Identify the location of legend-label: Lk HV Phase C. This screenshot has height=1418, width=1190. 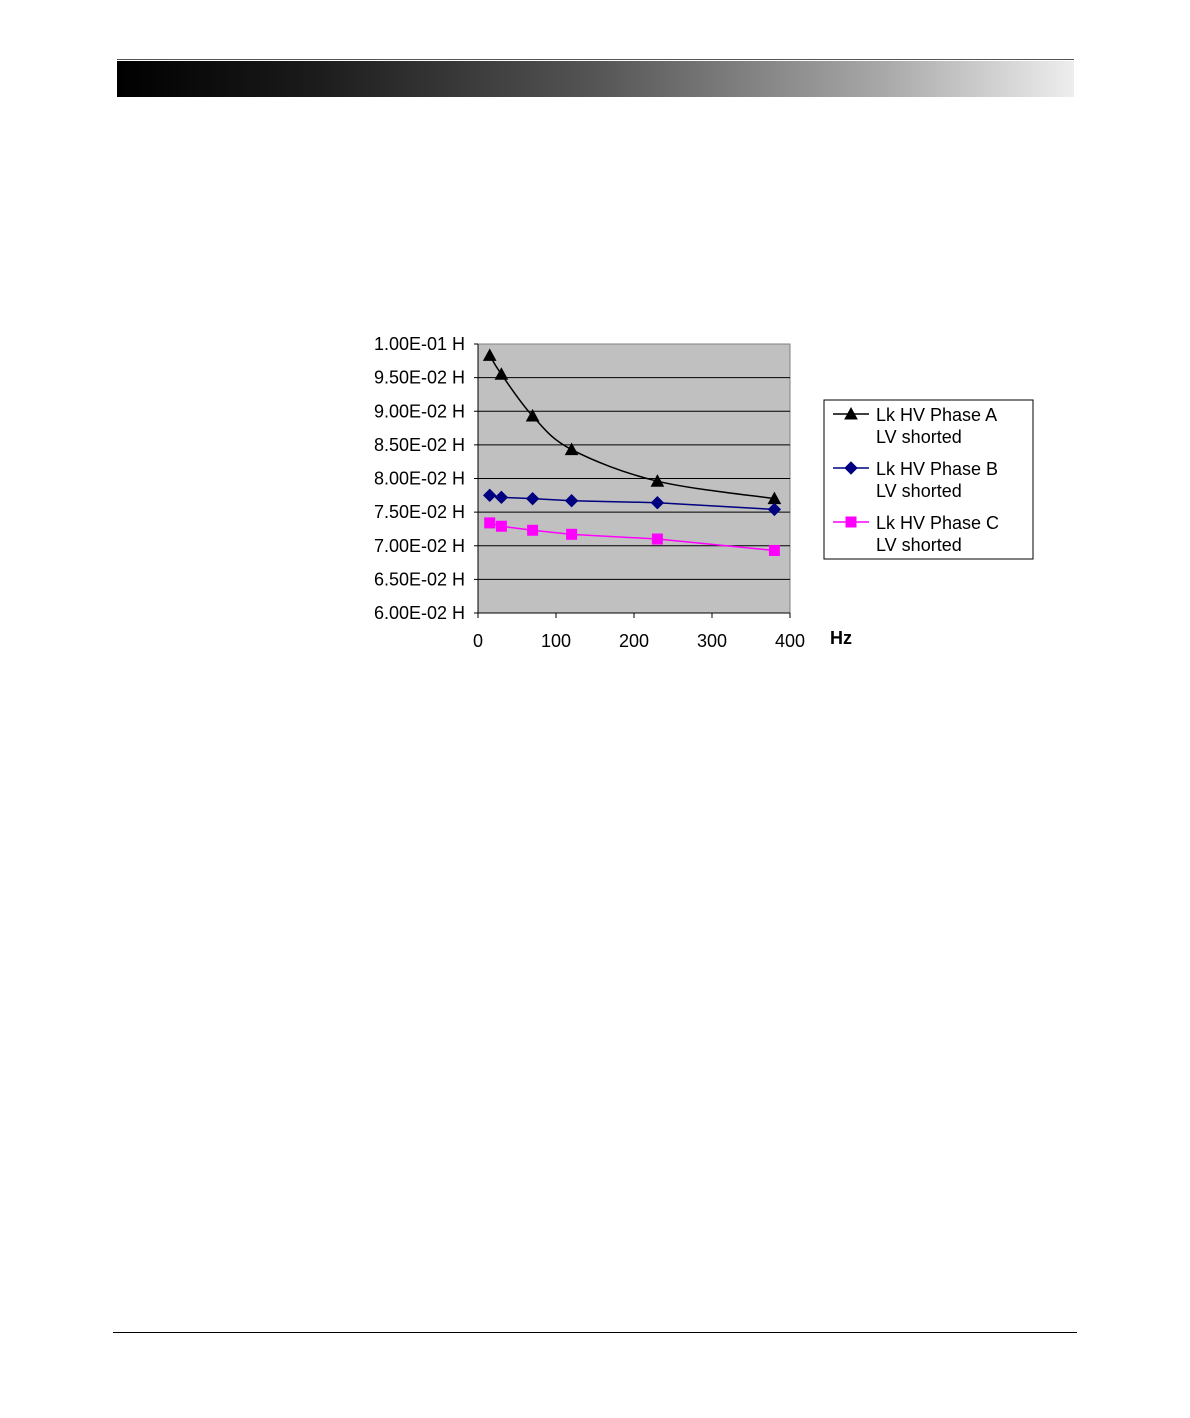
(937, 523).